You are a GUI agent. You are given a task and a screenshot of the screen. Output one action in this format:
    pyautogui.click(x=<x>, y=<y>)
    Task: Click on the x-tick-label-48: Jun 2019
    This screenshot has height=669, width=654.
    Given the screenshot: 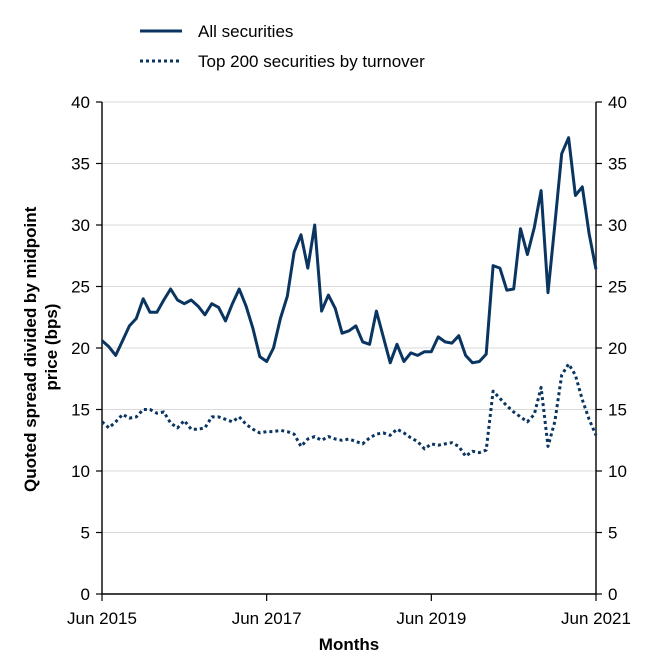 What is the action you would take?
    pyautogui.click(x=431, y=618)
    